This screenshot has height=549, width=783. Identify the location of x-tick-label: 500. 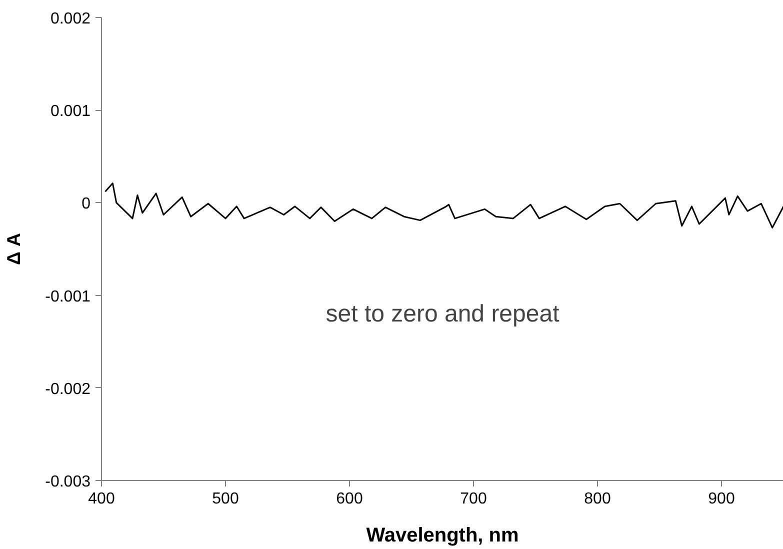
(225, 499).